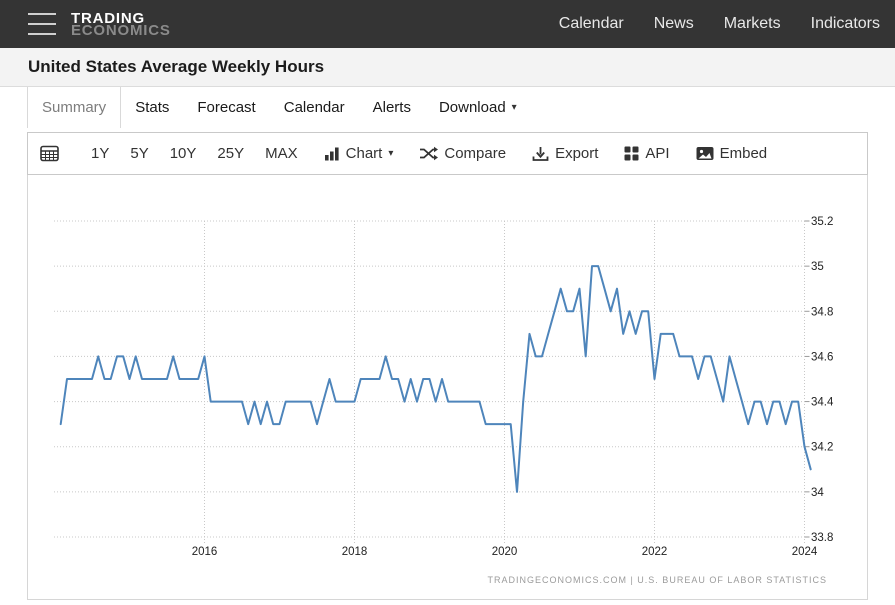  What do you see at coordinates (176, 66) in the screenshot?
I see `page-title: United States Average Weekly Hours` at bounding box center [176, 66].